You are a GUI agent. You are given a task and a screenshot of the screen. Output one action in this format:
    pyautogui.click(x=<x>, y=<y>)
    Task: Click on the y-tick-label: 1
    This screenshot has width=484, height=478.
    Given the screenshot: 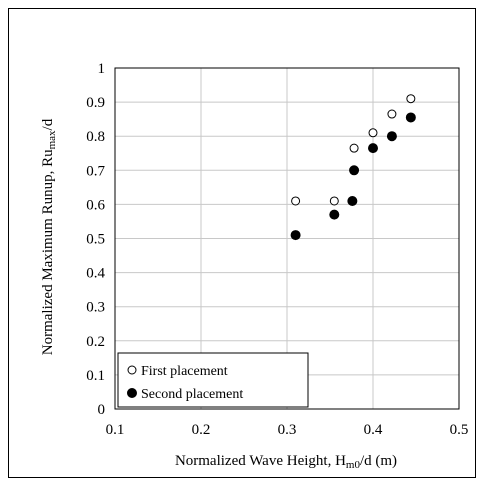 What is the action you would take?
    pyautogui.click(x=102, y=69)
    